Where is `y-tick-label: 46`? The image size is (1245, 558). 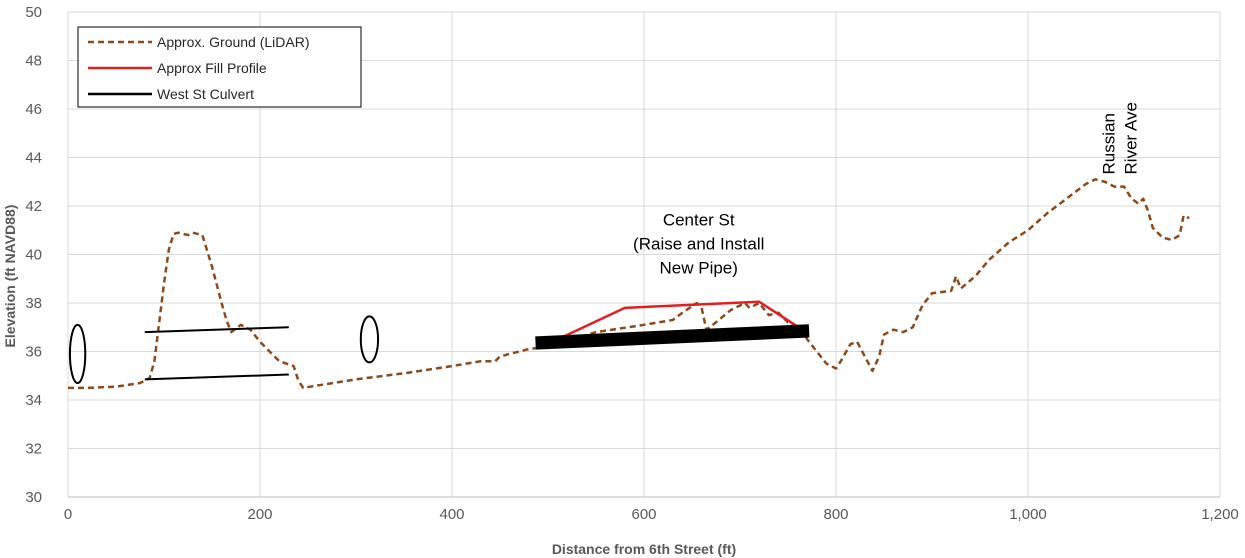 y-tick-label: 46 is located at coordinates (33, 109).